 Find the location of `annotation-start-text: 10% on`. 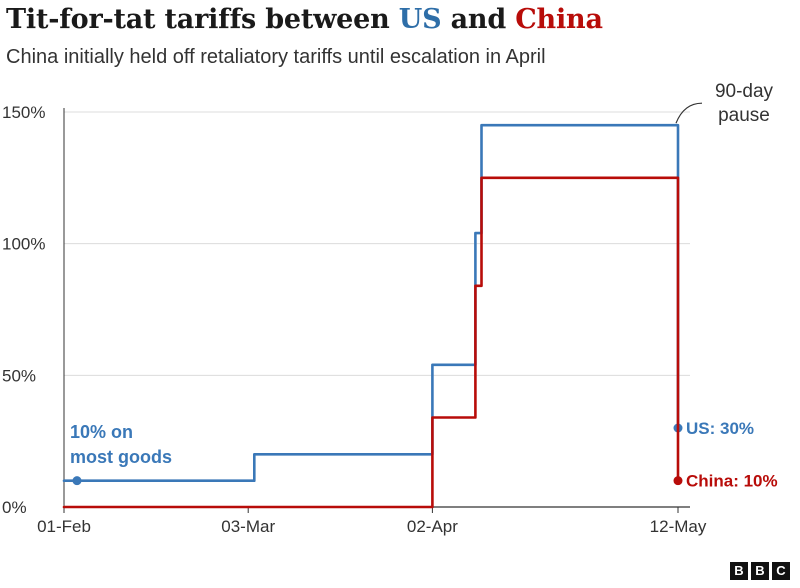

annotation-start-text: 10% on is located at coordinates (101, 432).